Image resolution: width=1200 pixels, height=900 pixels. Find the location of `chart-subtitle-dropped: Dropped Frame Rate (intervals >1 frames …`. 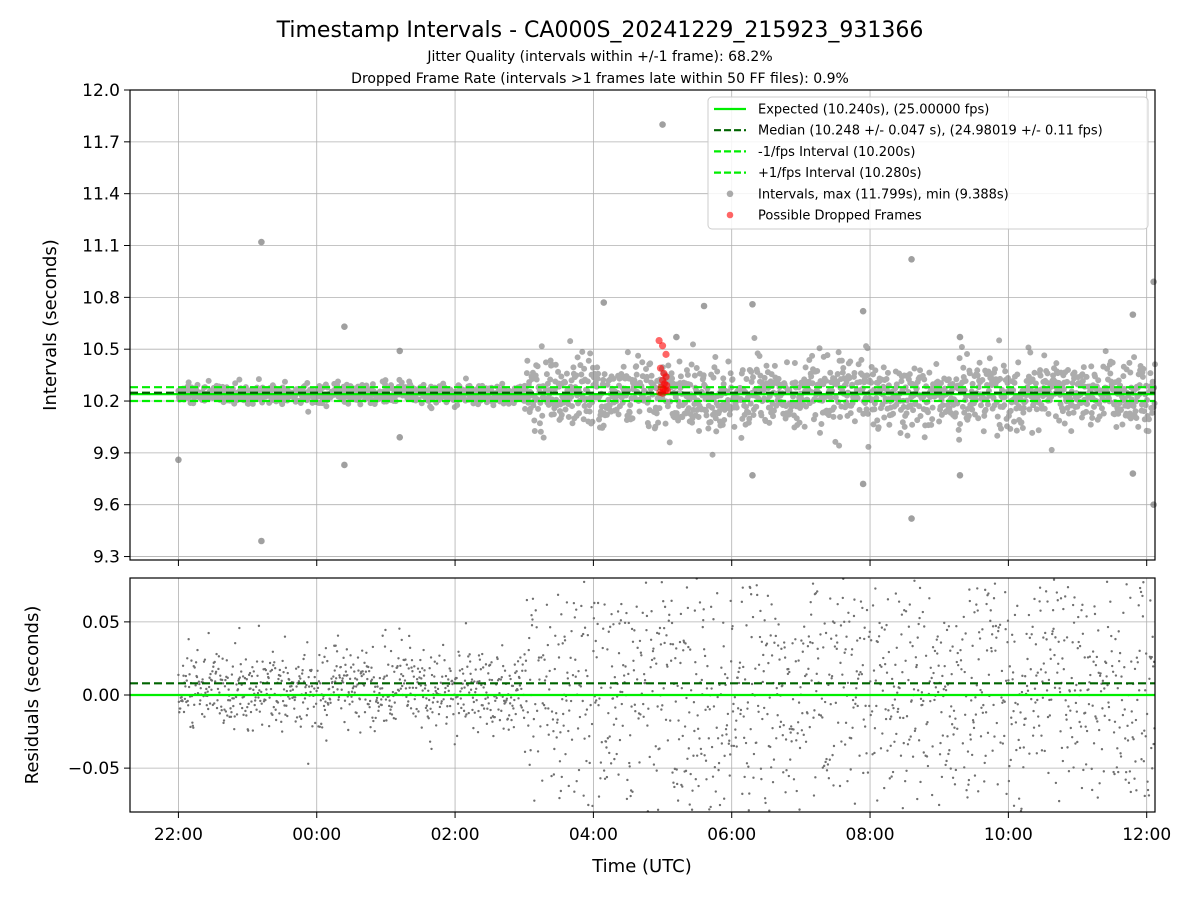

chart-subtitle-dropped: Dropped Frame Rate (intervals >1 frames … is located at coordinates (600, 79).